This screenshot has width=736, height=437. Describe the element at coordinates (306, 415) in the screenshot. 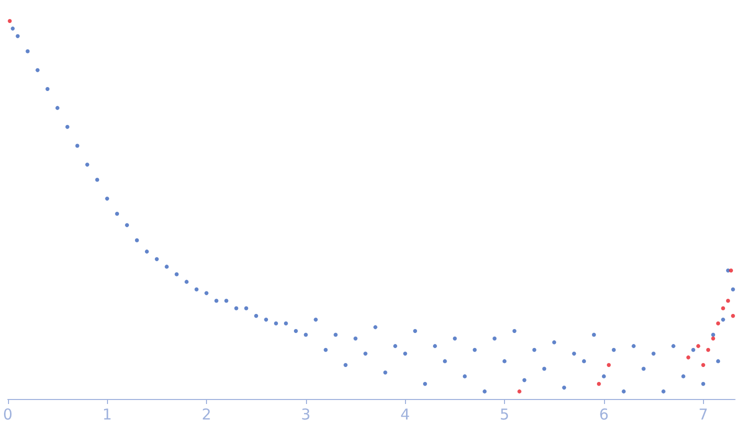

I see `x-tick-label: 3` at that location.